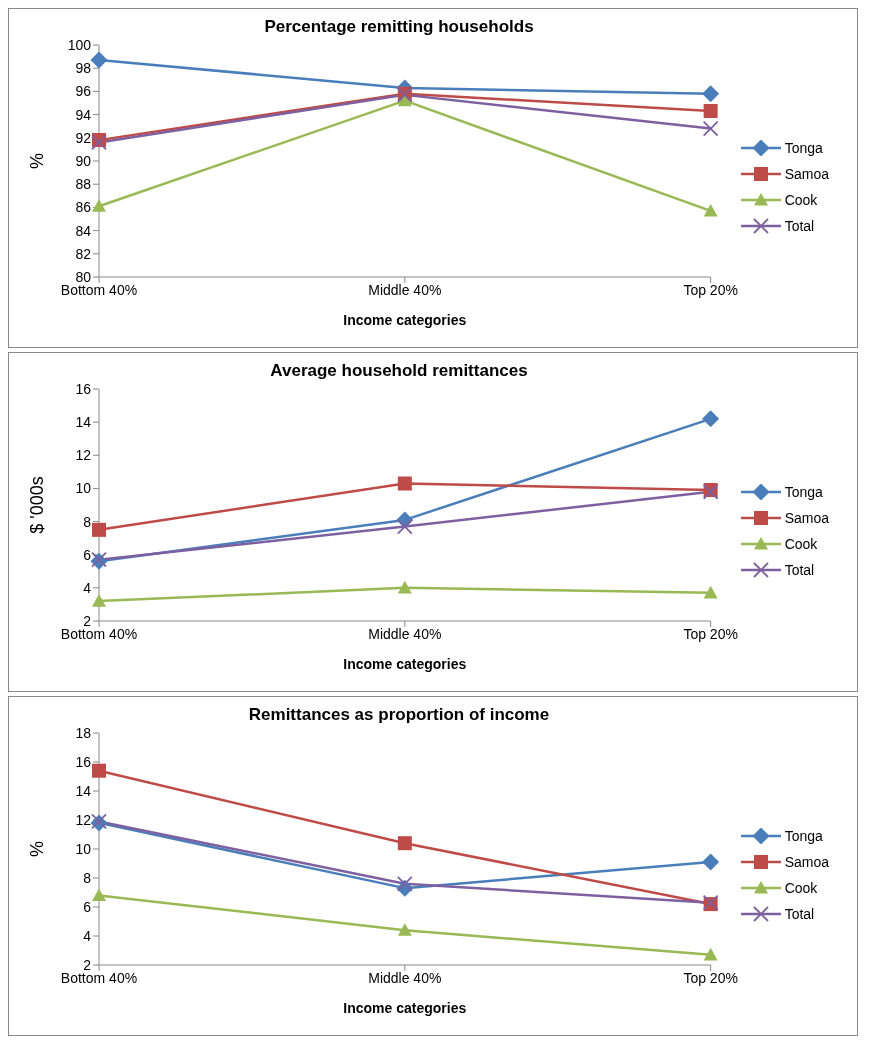 The image size is (869, 1054). What do you see at coordinates (83, 732) in the screenshot?
I see `y-tick-label: 18` at bounding box center [83, 732].